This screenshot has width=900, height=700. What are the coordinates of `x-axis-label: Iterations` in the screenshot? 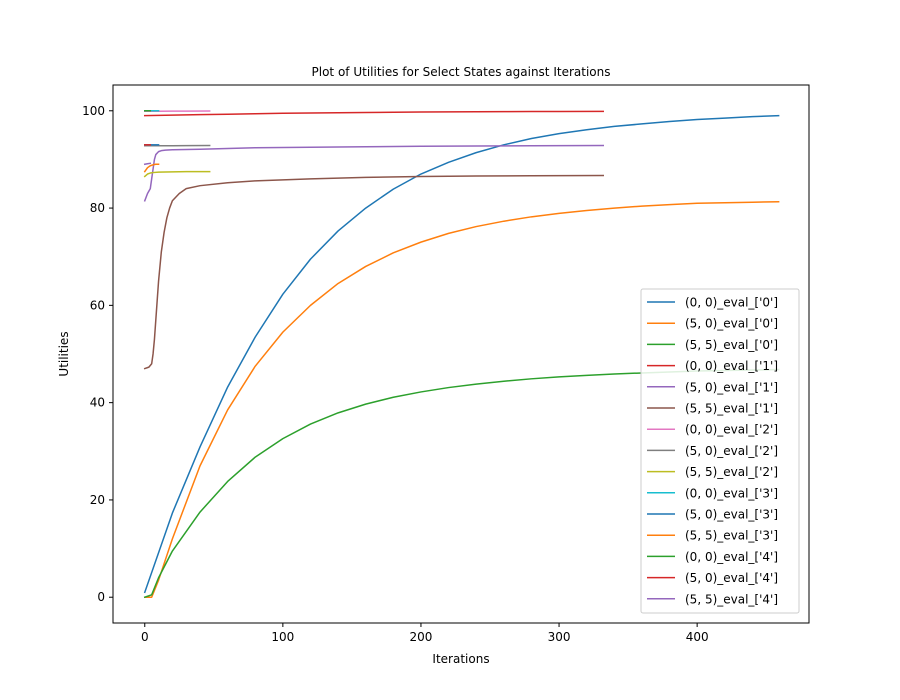 It's located at (460, 659).